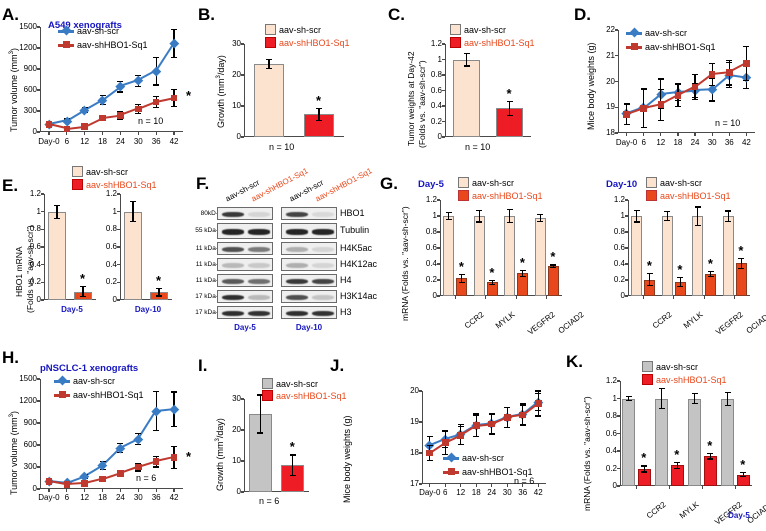  I want to click on panel-g-bar-scr, so click(728, 256).